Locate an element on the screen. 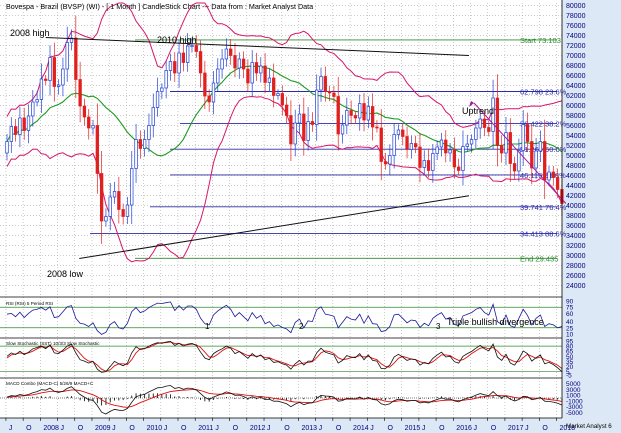 The height and width of the screenshot is (433, 621). y-tick-label: 34000 is located at coordinates (576, 236).